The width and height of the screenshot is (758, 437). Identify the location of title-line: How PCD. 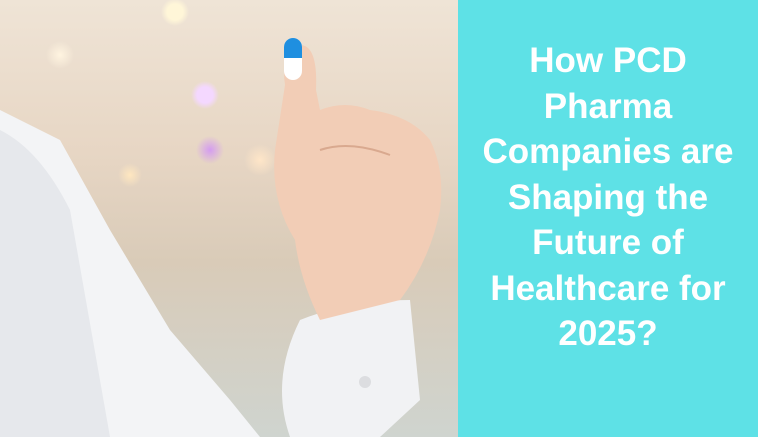
(608, 60).